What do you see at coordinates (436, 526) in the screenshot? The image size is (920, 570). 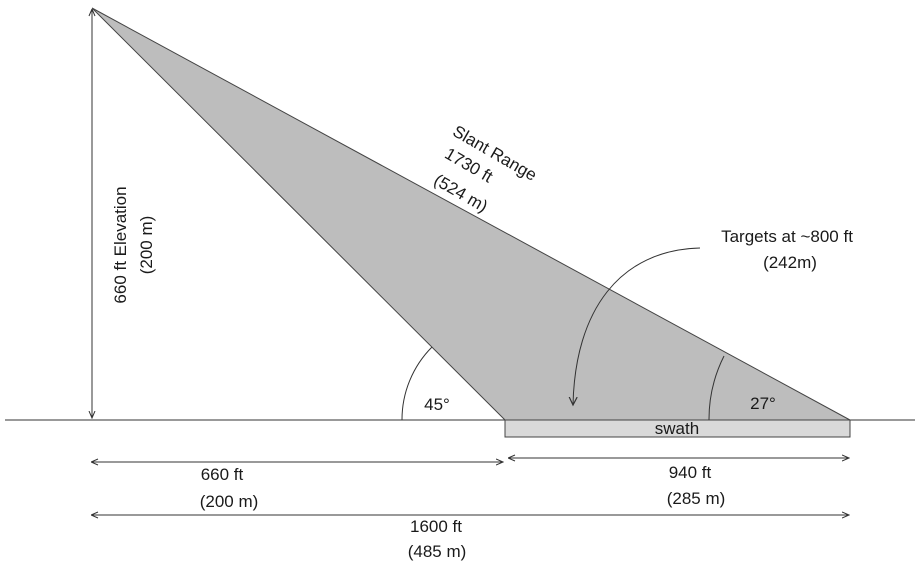 I see `total-range-label-line1: 1600 ft` at bounding box center [436, 526].